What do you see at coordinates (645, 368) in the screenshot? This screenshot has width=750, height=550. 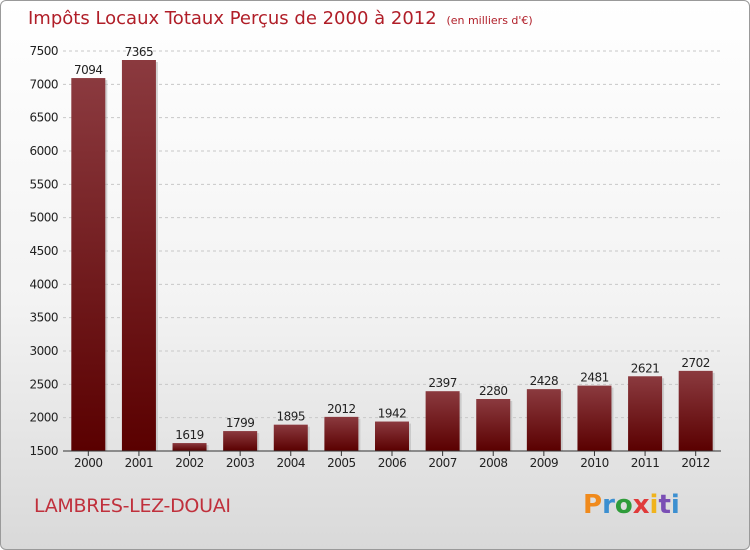 I see `data-label: 2621` at bounding box center [645, 368].